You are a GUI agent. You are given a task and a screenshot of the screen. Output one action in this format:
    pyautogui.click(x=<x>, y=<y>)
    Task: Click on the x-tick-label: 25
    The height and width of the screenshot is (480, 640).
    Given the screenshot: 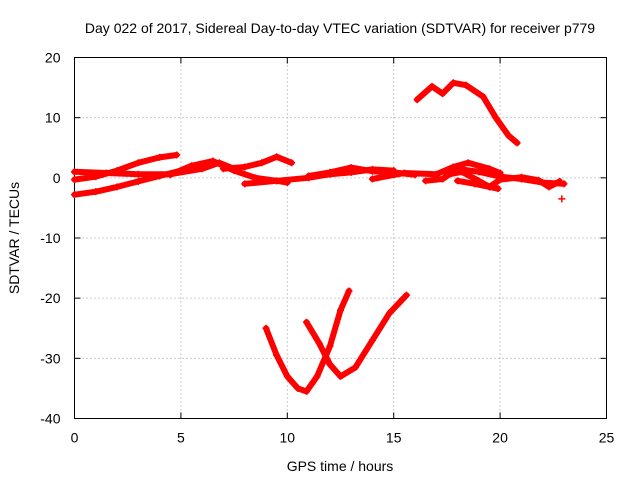 What is the action you would take?
    pyautogui.click(x=607, y=438)
    